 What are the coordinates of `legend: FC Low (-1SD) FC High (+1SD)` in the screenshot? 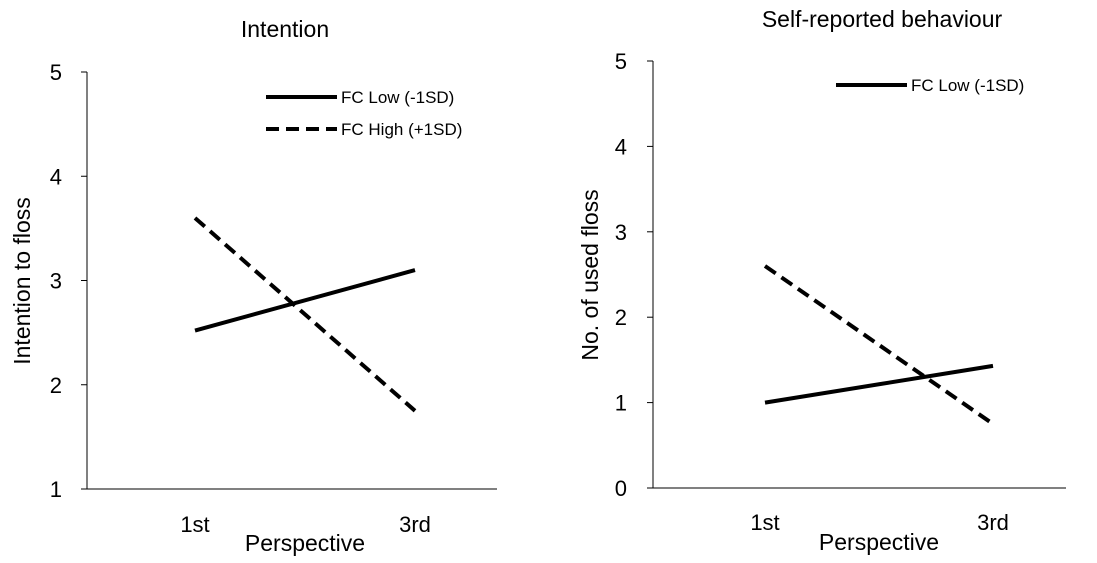 It's located at (364, 113).